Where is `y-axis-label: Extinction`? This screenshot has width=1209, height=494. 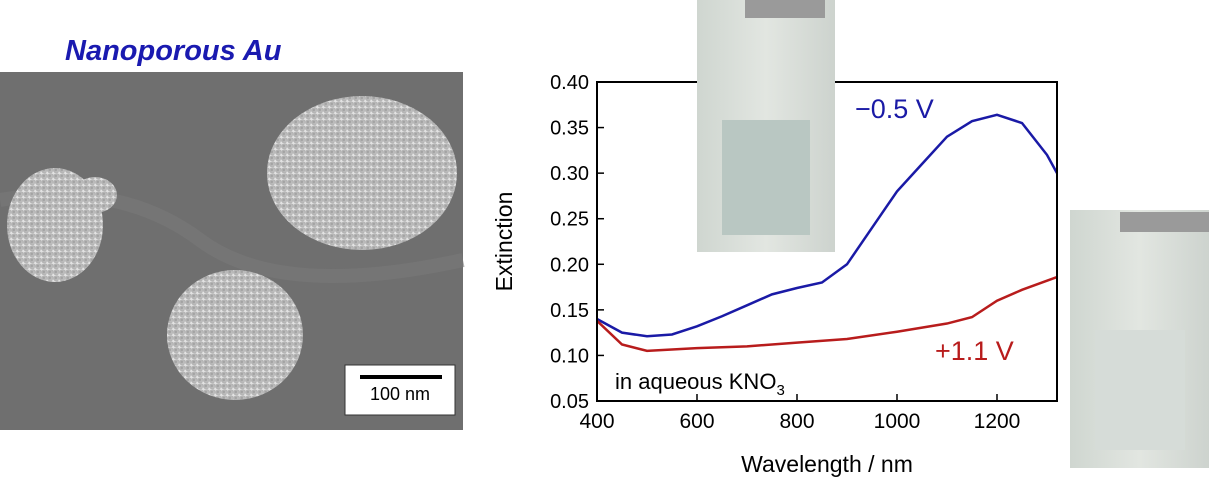 y-axis-label: Extinction is located at coordinates (504, 242).